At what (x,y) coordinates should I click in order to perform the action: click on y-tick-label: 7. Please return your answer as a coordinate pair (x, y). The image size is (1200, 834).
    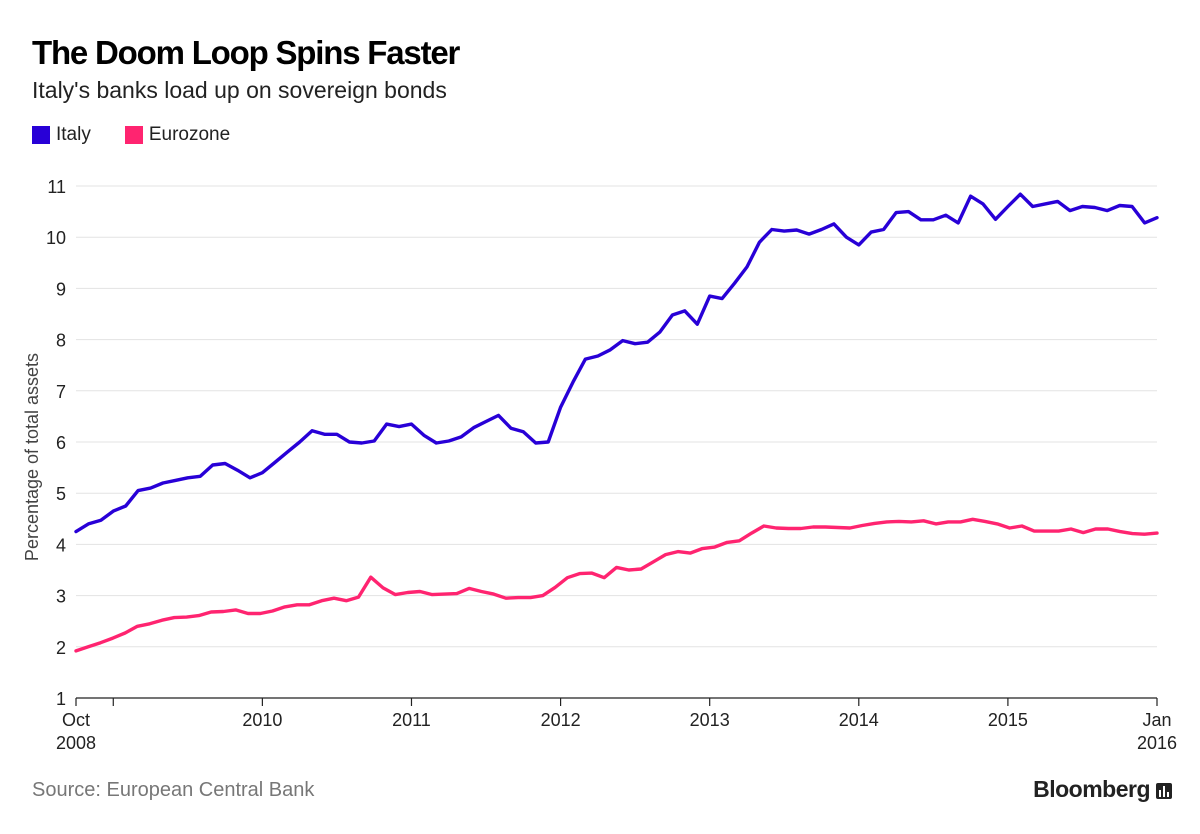
    Looking at the image, I should click on (61, 392).